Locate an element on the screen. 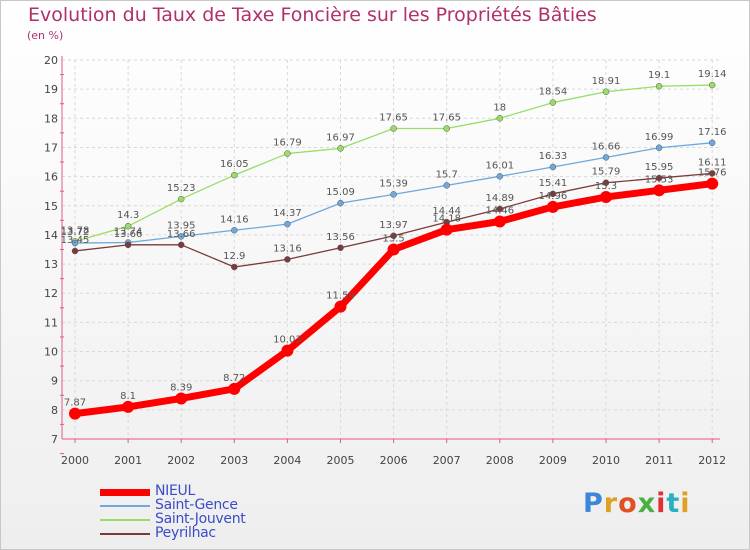 This screenshot has width=750, height=550. data-label: 16.97 is located at coordinates (340, 137).